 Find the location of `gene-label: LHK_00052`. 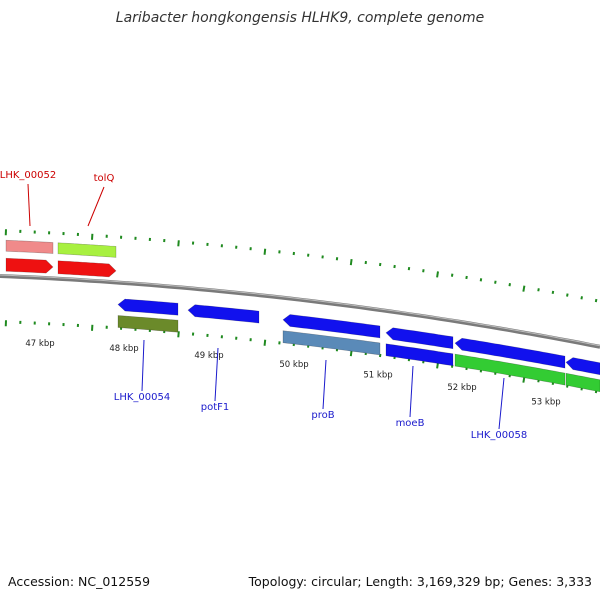

gene-label: LHK_00052 is located at coordinates (28, 175).